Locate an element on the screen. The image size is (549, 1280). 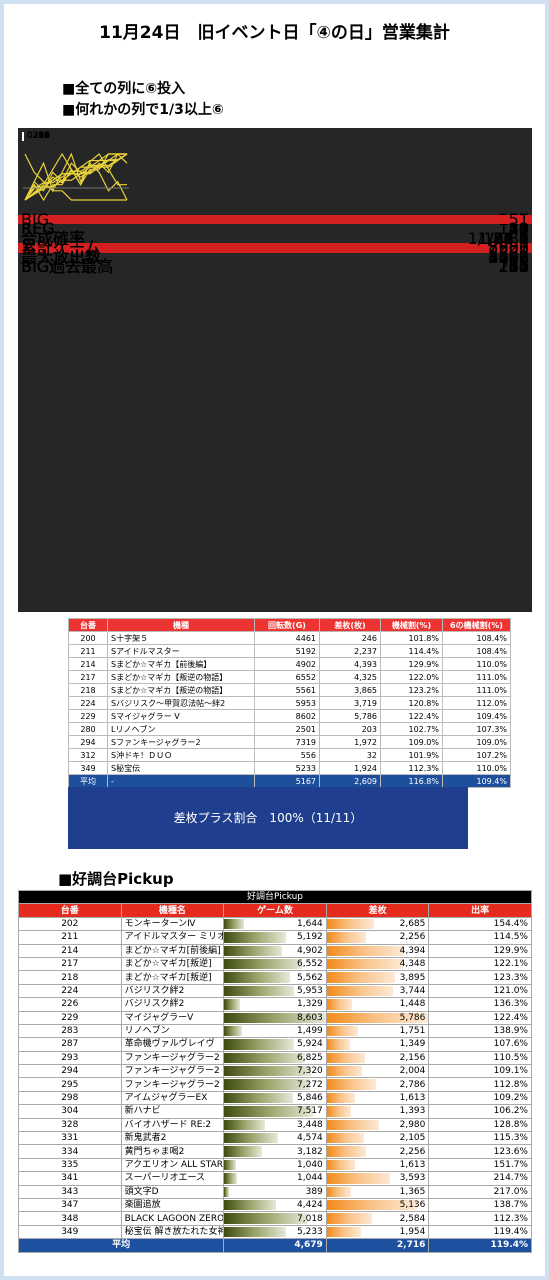
cell: 348 is located at coordinates (70, 1218).